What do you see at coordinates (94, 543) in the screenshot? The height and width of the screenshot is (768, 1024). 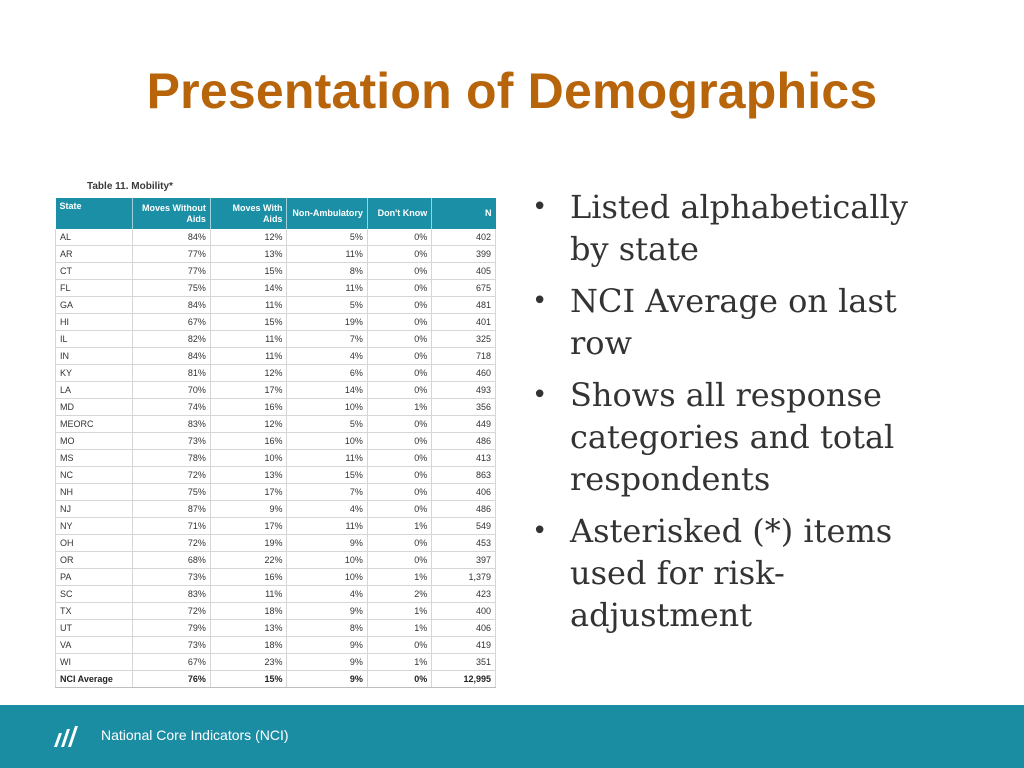 I see `state-cell: OH` at bounding box center [94, 543].